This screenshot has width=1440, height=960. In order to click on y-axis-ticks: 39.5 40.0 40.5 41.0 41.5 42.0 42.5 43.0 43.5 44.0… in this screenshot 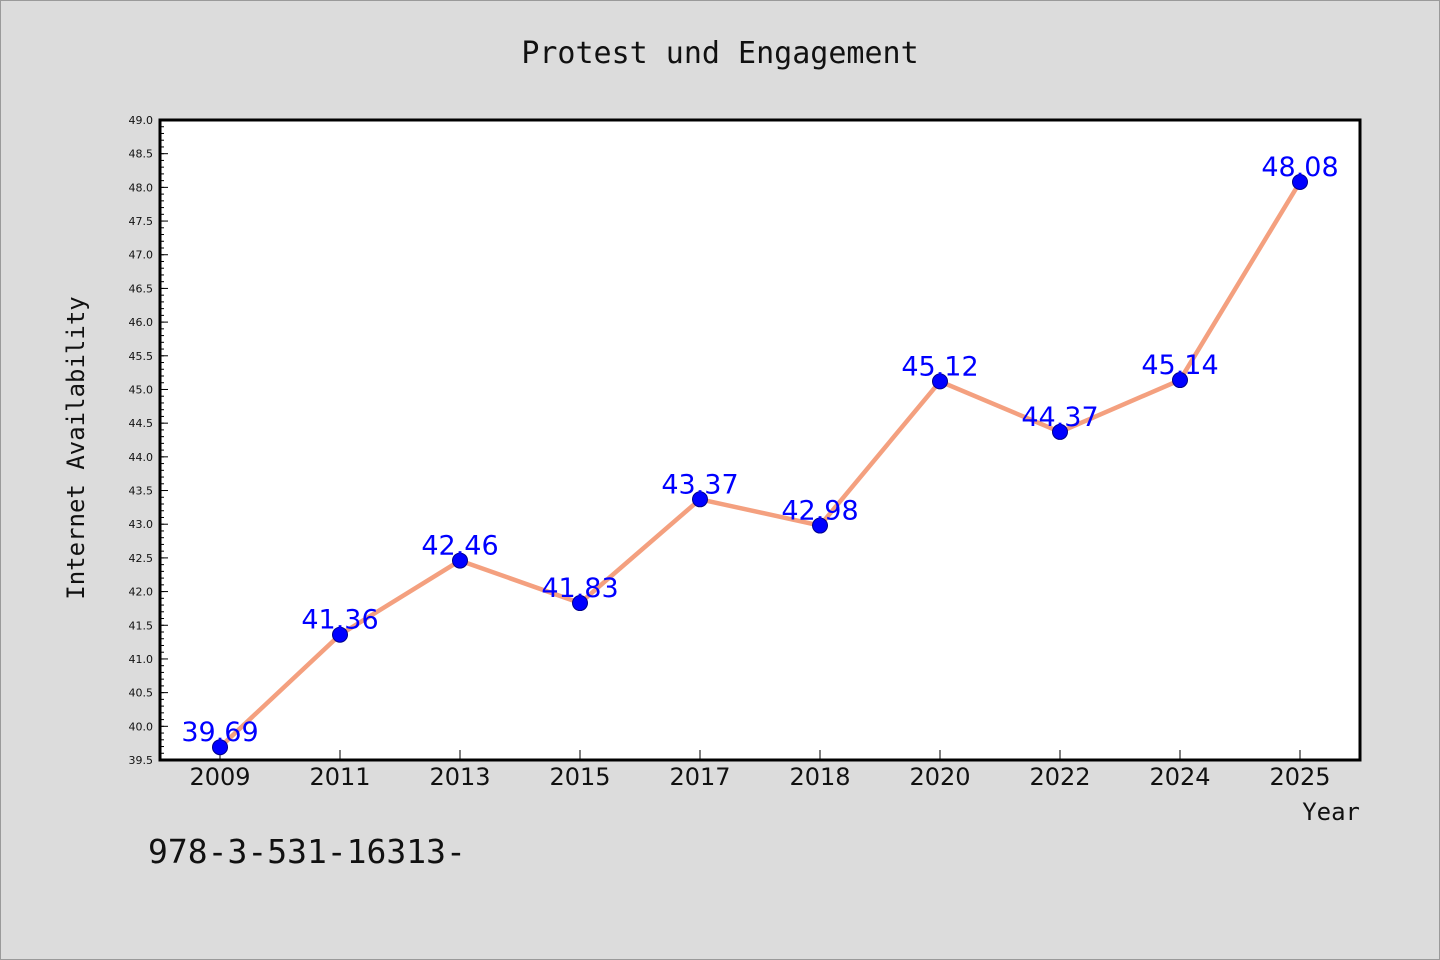, I will do `click(148, 440)`.